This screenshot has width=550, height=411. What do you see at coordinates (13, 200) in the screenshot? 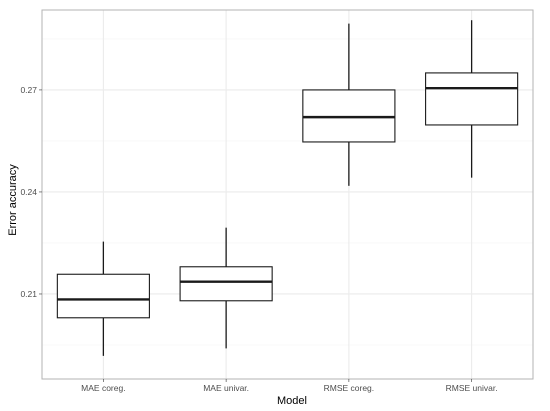
I see `y-axis-title: Error accuracy` at bounding box center [13, 200].